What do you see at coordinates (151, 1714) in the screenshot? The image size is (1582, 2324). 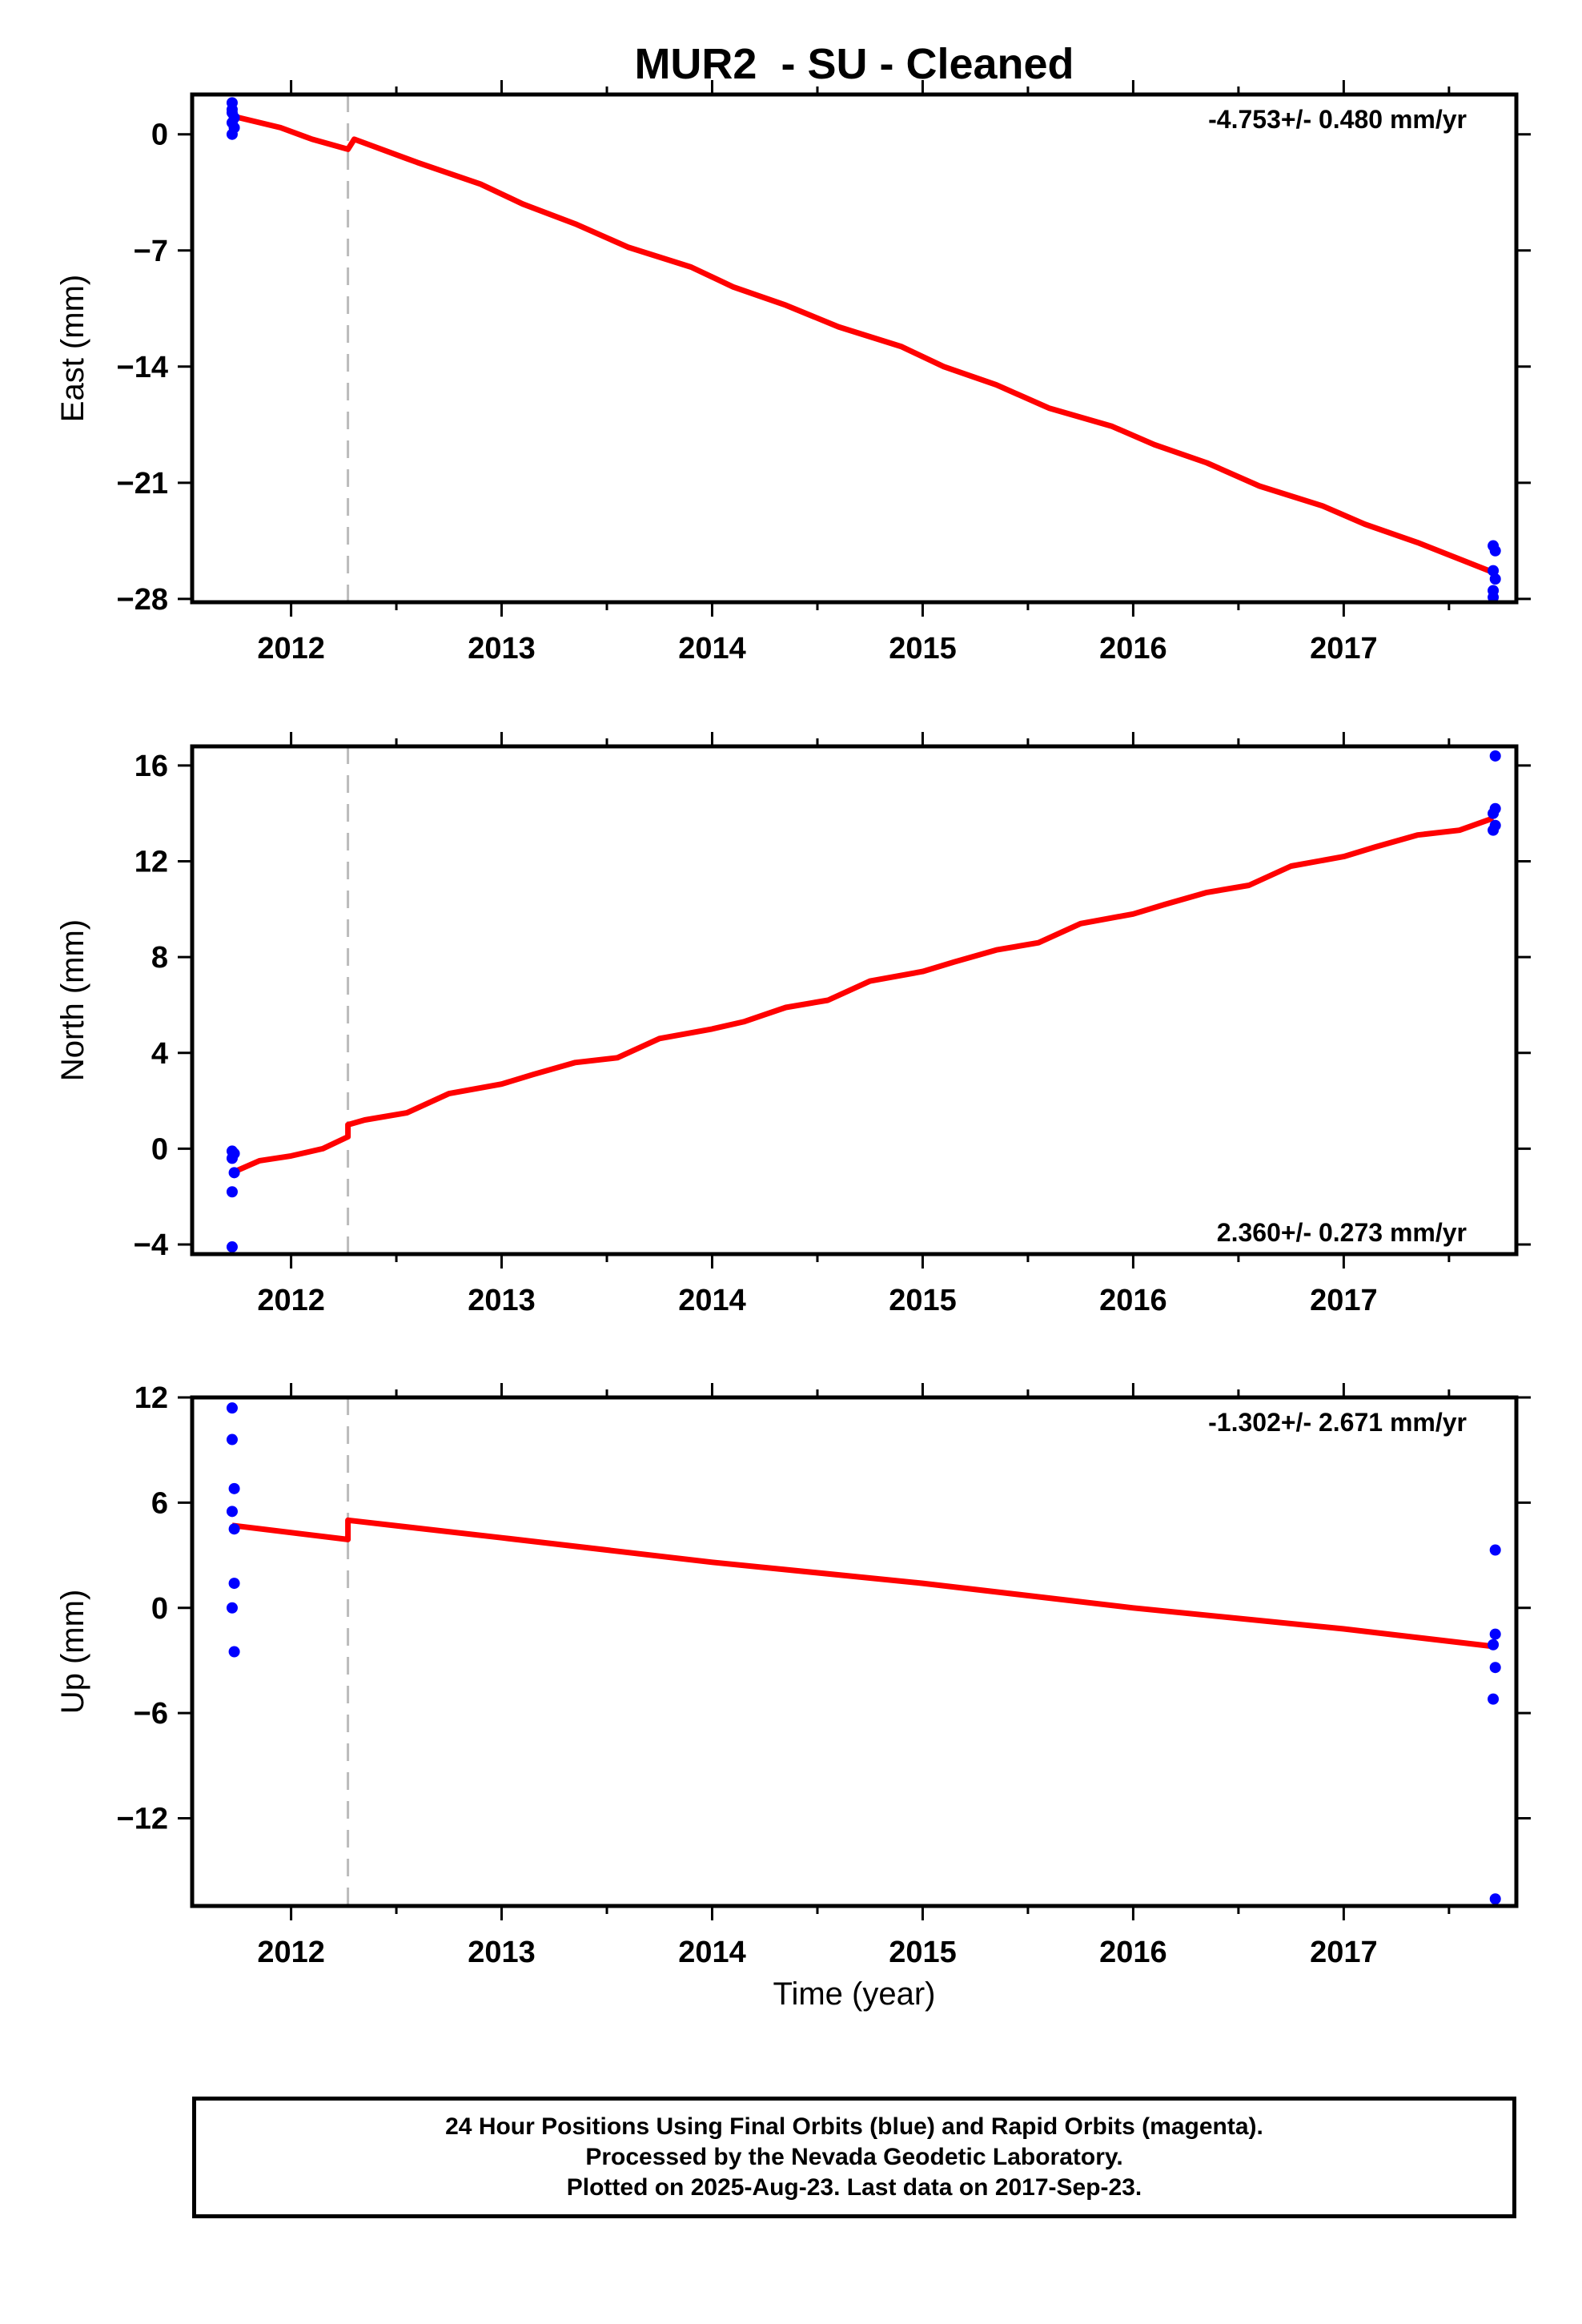 I see `y-tick-label: −6` at bounding box center [151, 1714].